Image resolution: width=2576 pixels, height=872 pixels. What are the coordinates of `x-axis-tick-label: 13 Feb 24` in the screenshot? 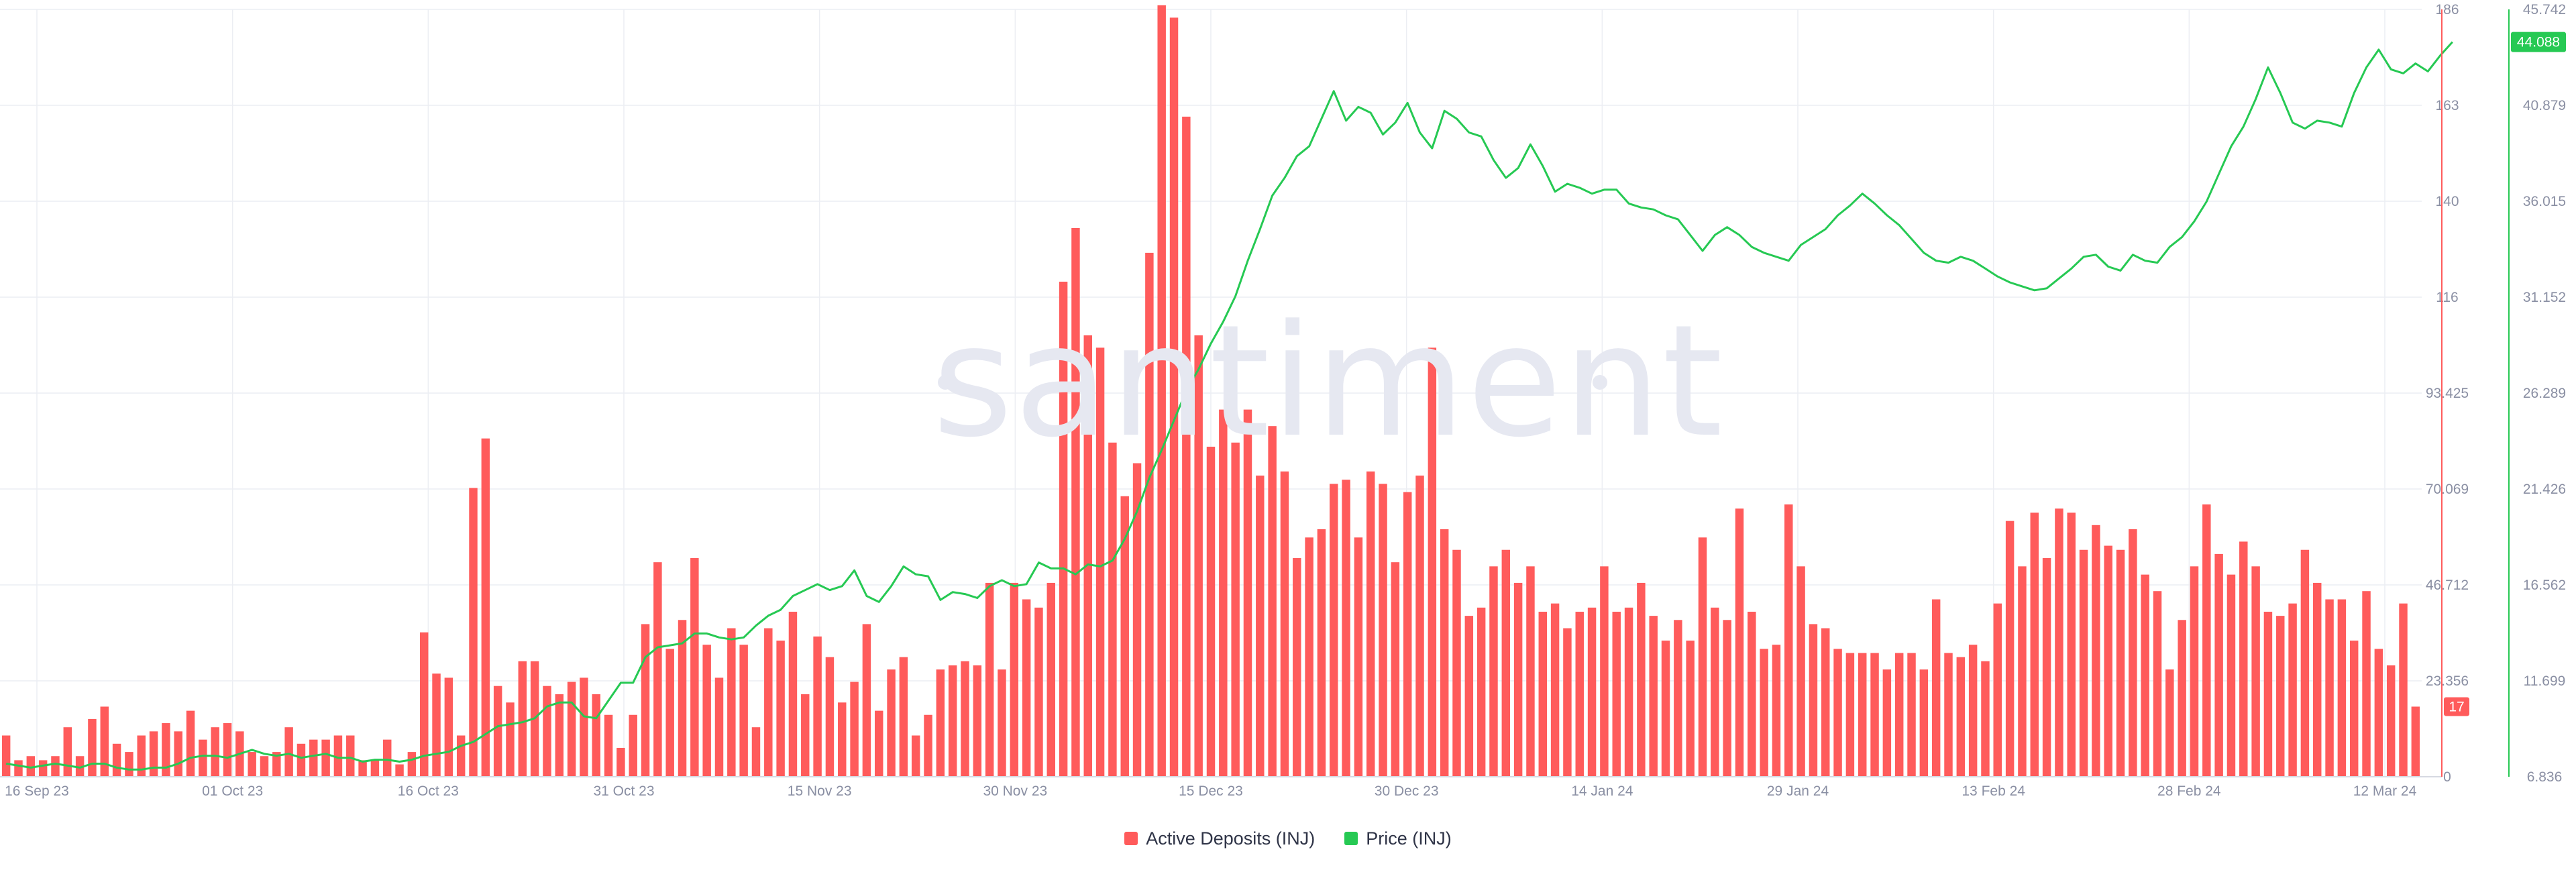 It's located at (1993, 791).